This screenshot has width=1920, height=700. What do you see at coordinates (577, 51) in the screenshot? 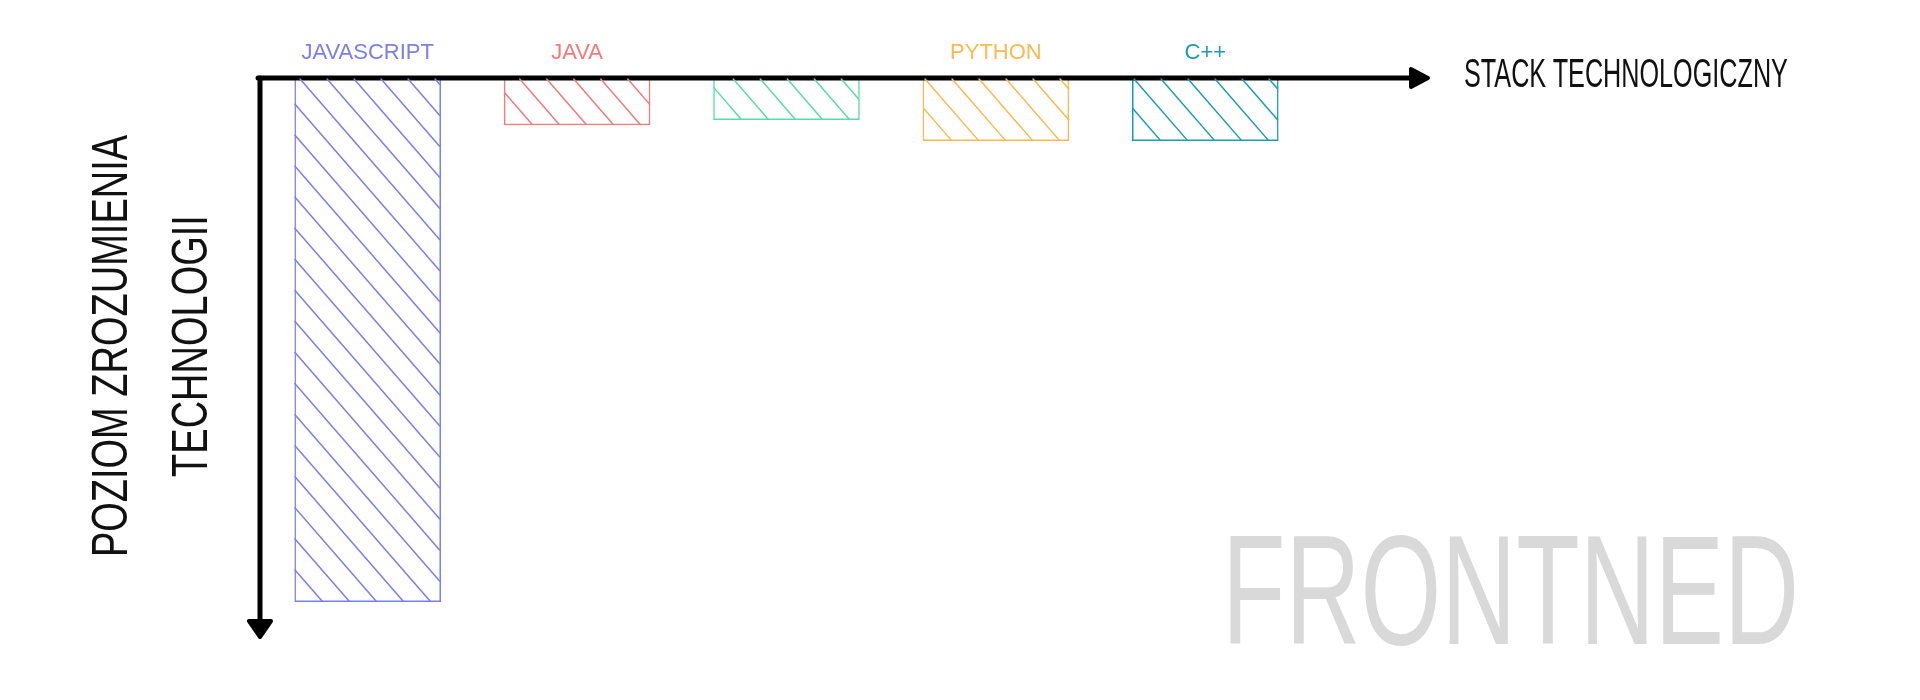
I see `x-tick-label: JAVA` at bounding box center [577, 51].